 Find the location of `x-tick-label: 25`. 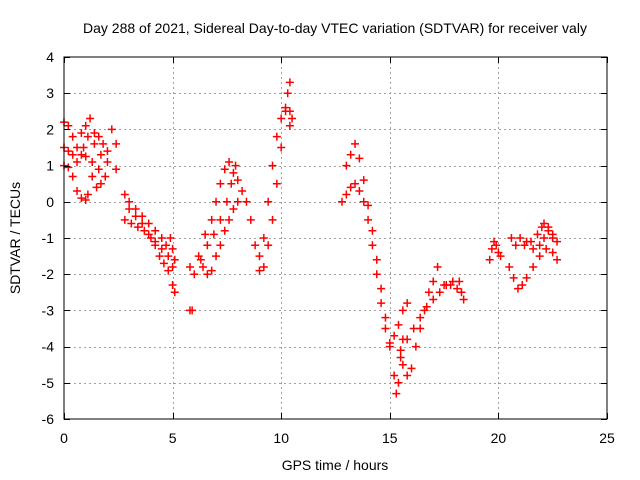

x-tick-label: 25 is located at coordinates (607, 438).